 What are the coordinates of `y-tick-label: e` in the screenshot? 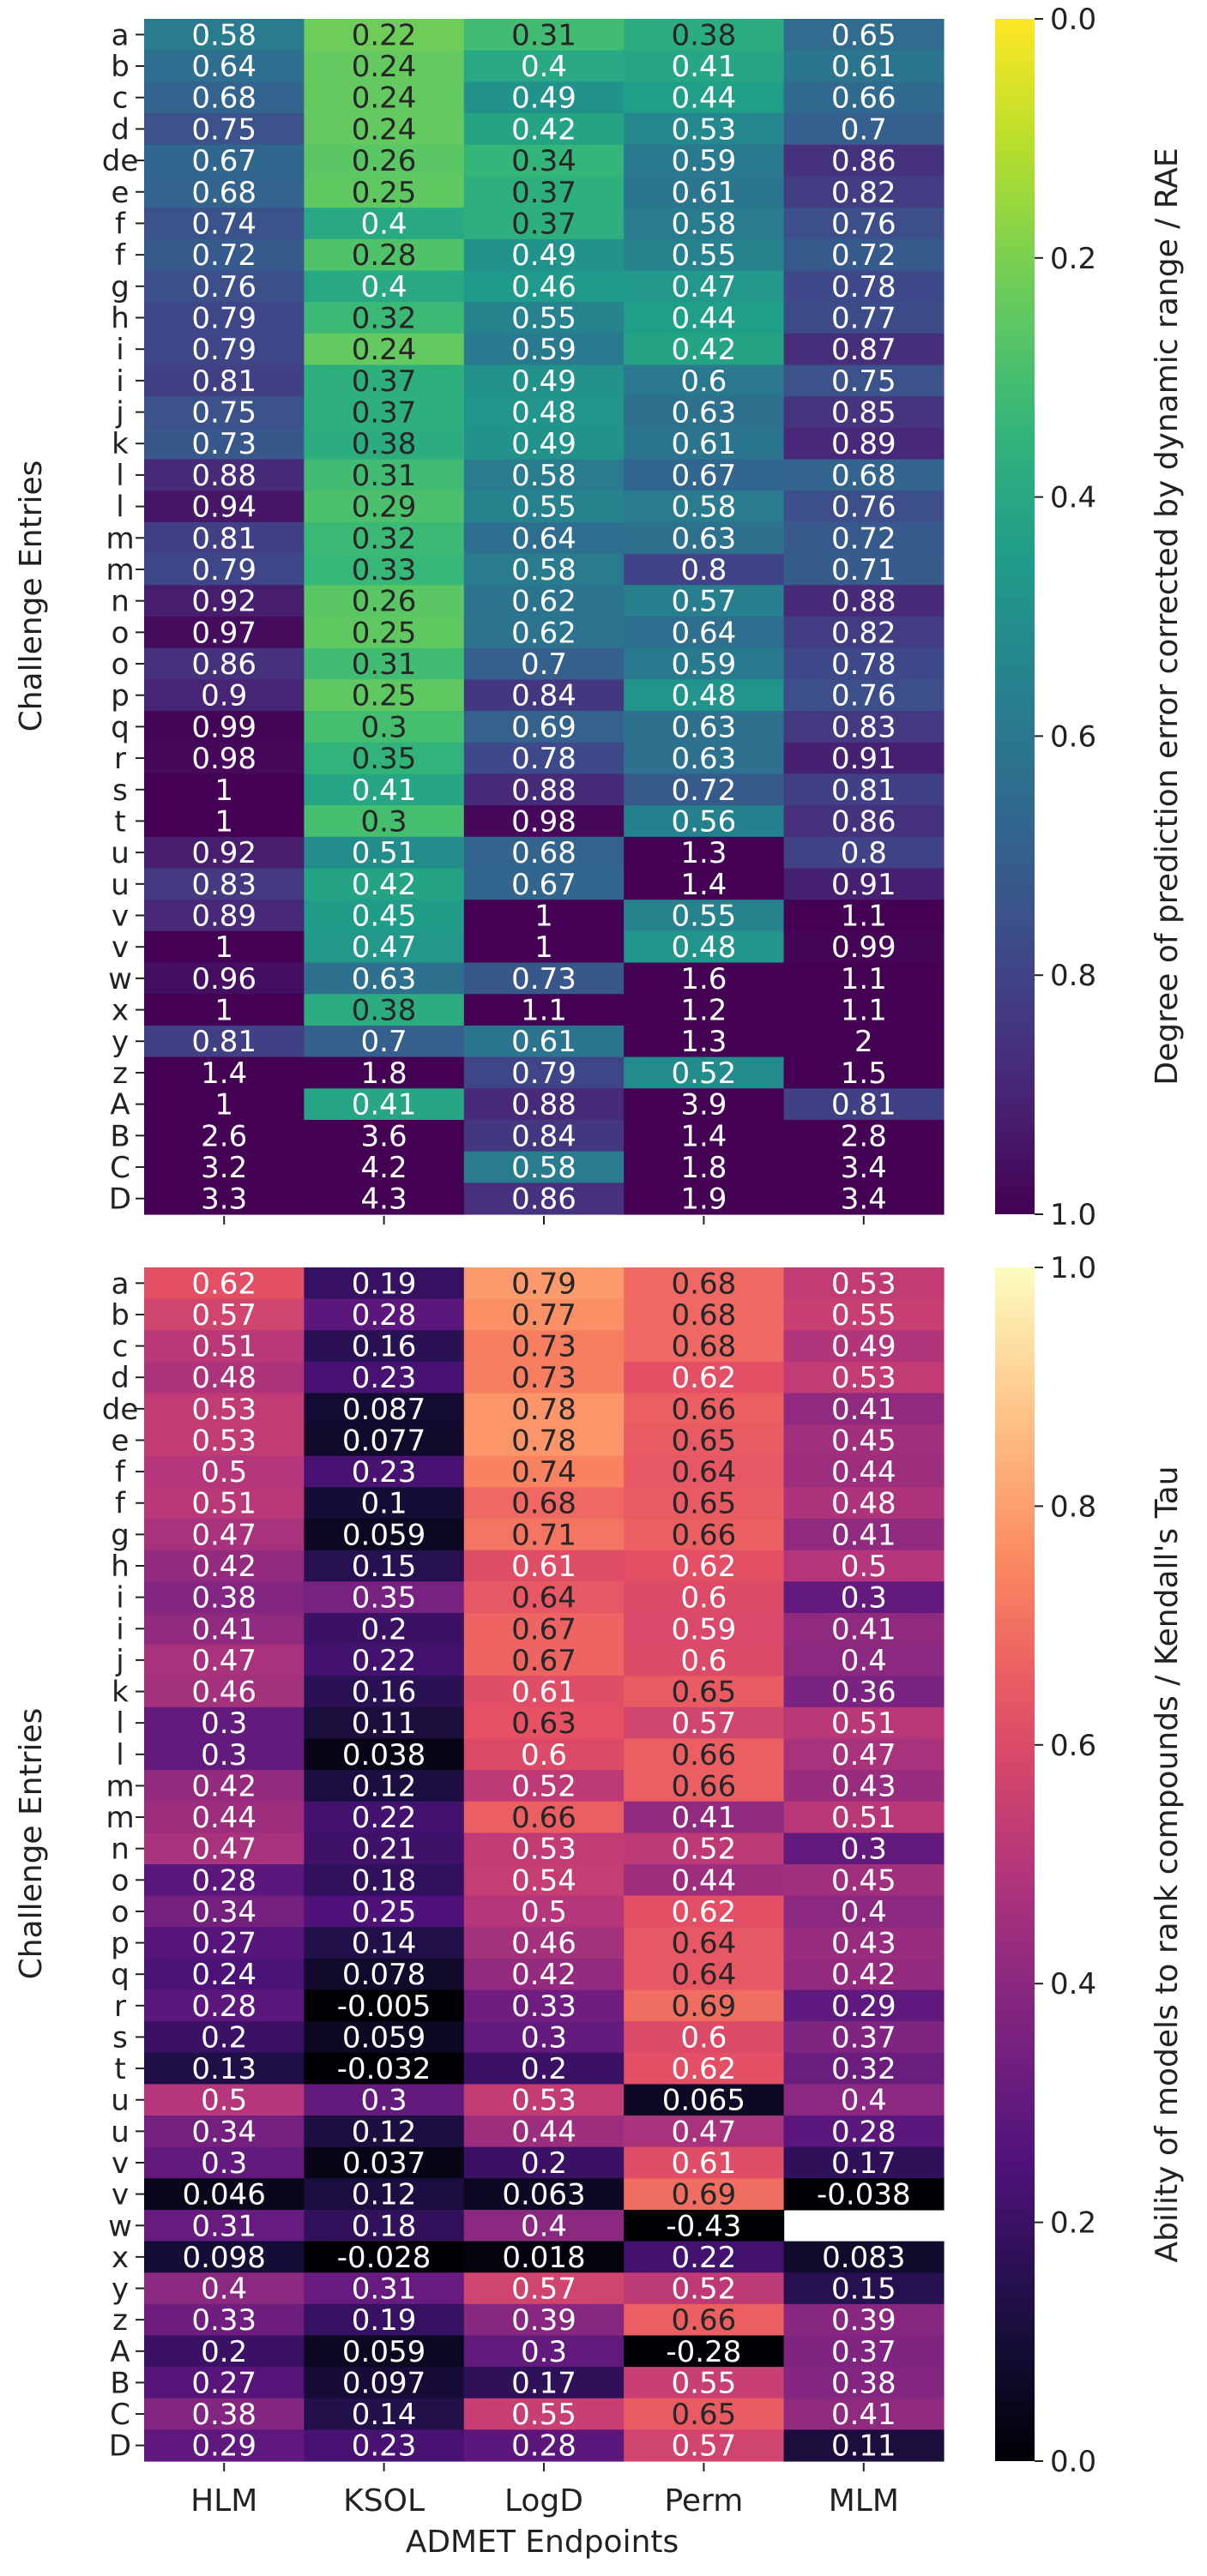 It's located at (121, 193).